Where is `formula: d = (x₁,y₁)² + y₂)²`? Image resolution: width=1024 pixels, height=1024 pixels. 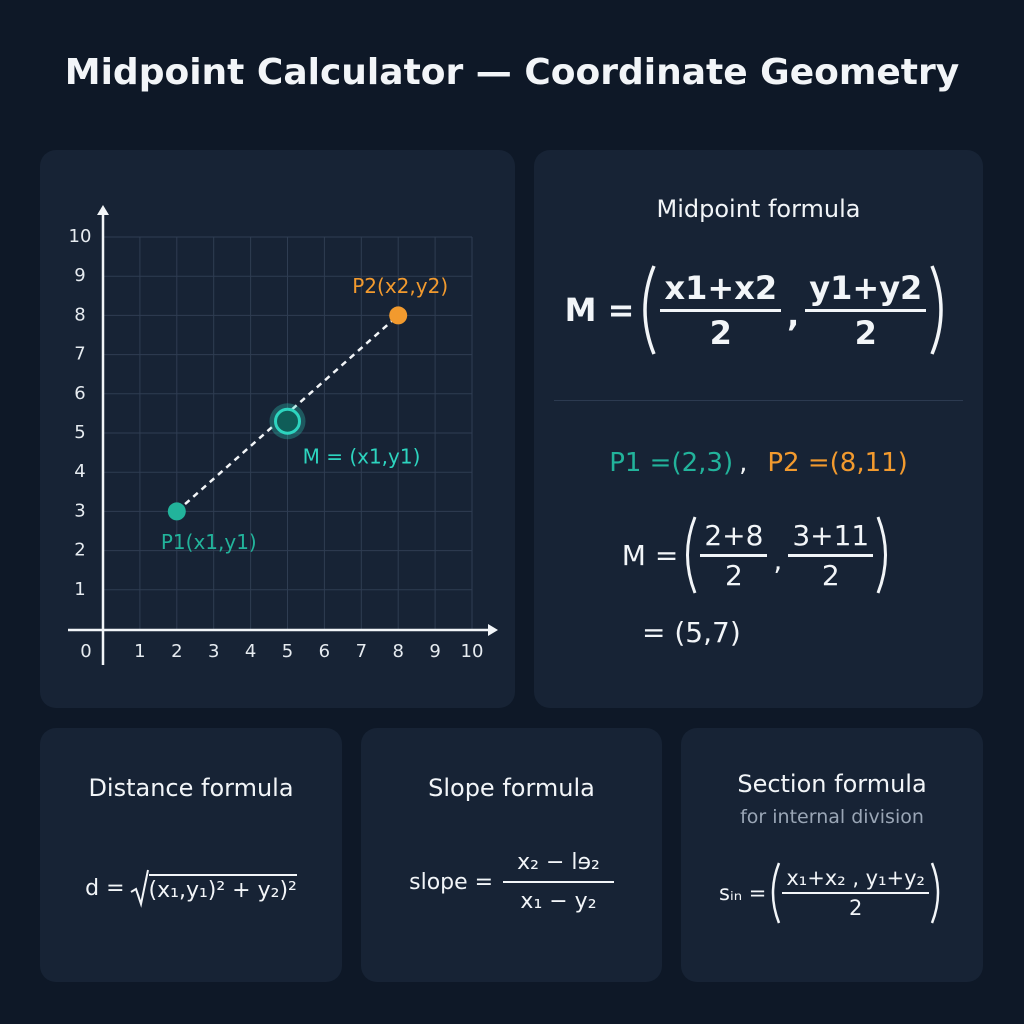 formula: d = (x₁,y₁)² + y₂)² is located at coordinates (191, 888).